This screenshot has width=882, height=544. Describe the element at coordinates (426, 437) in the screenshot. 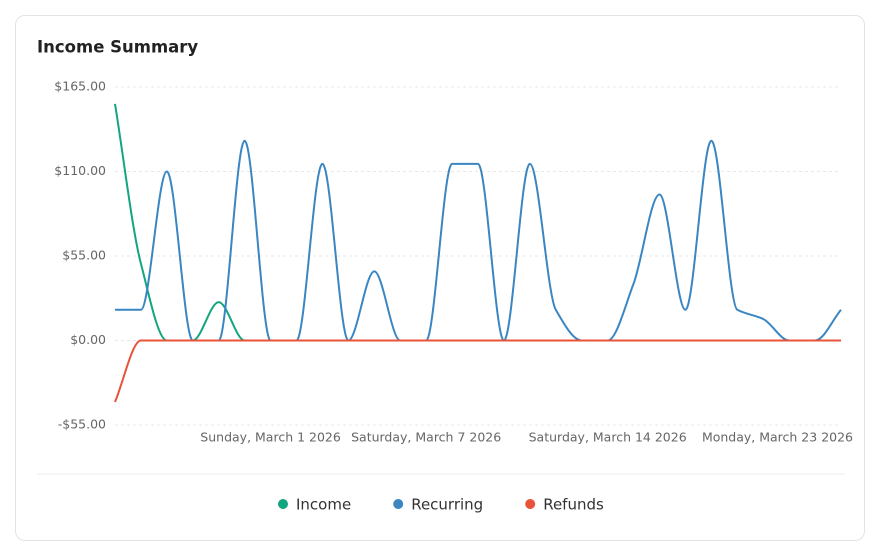

I see `x-tick-label: Saturday, March 7 2026` at that location.